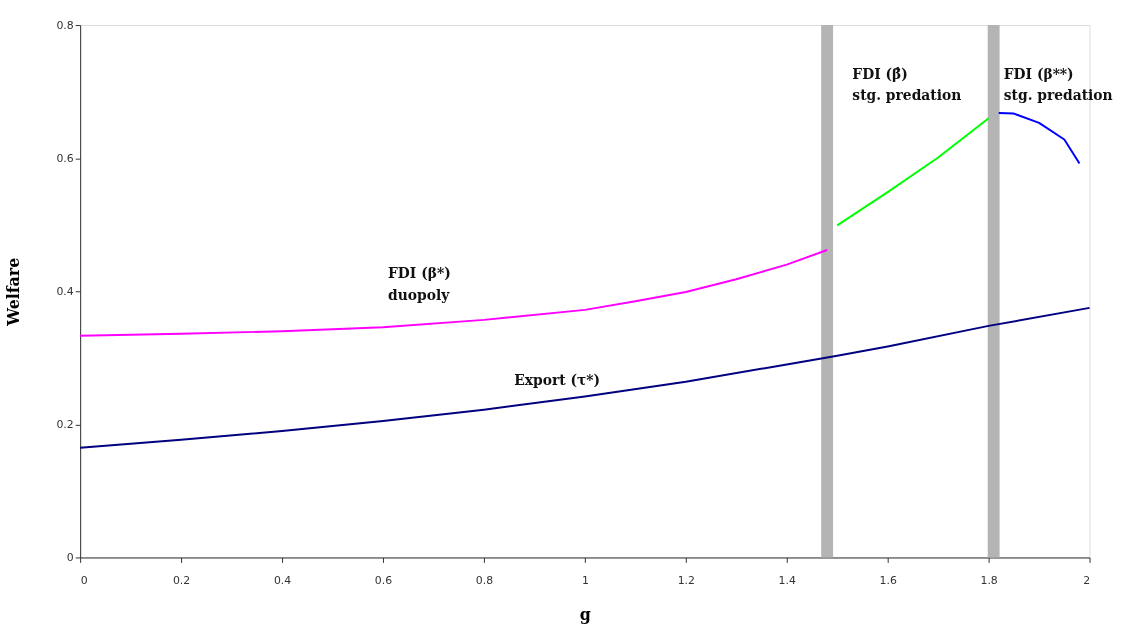  I want to click on y-tick-label: 0, so click(70, 557).